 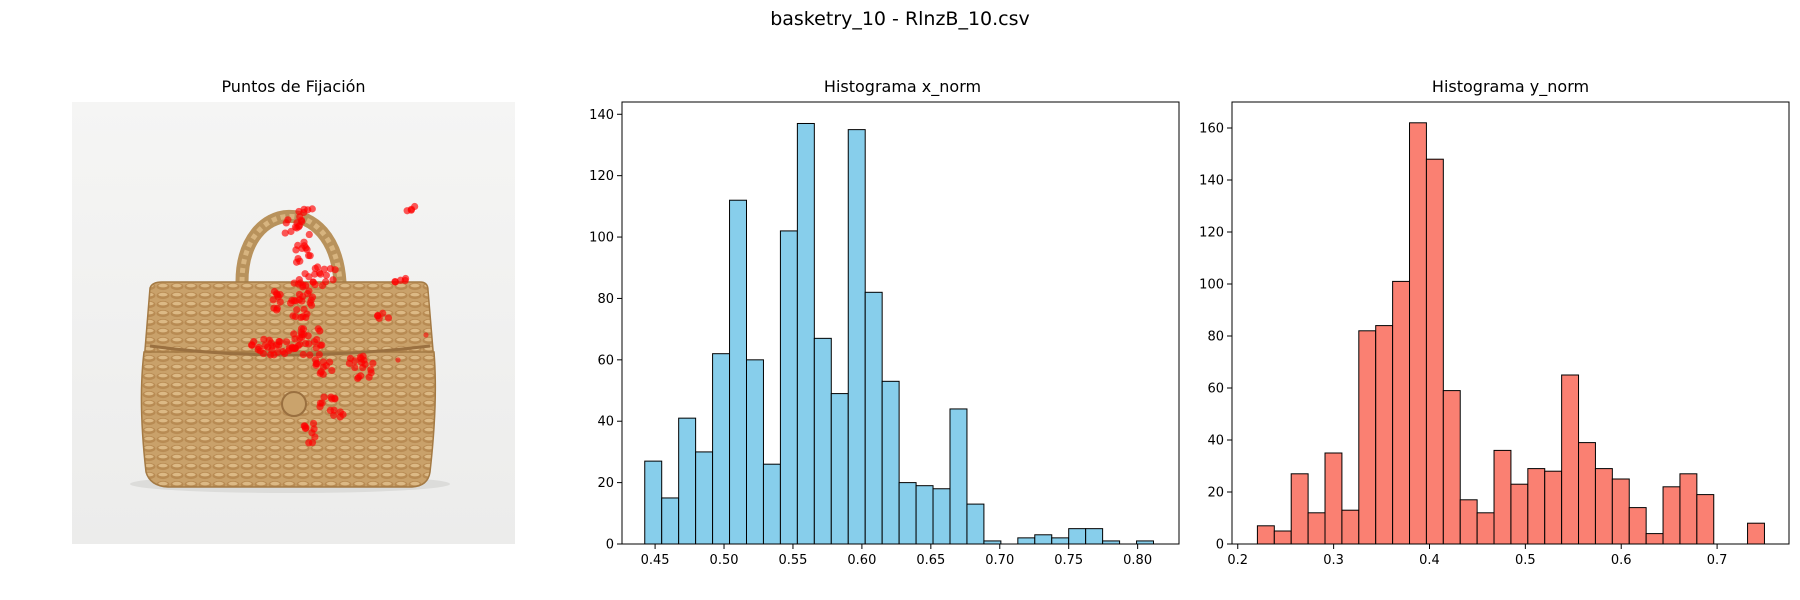 I want to click on y-tick-label: 120, so click(x=1211, y=233).